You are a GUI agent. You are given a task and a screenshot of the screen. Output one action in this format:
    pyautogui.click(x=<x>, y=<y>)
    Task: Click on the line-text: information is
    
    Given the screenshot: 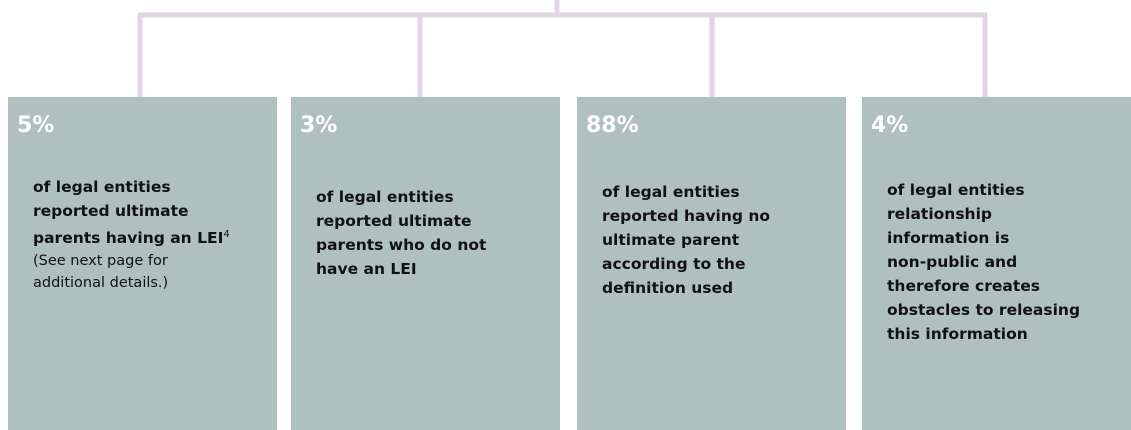 What is the action you would take?
    pyautogui.click(x=948, y=238)
    